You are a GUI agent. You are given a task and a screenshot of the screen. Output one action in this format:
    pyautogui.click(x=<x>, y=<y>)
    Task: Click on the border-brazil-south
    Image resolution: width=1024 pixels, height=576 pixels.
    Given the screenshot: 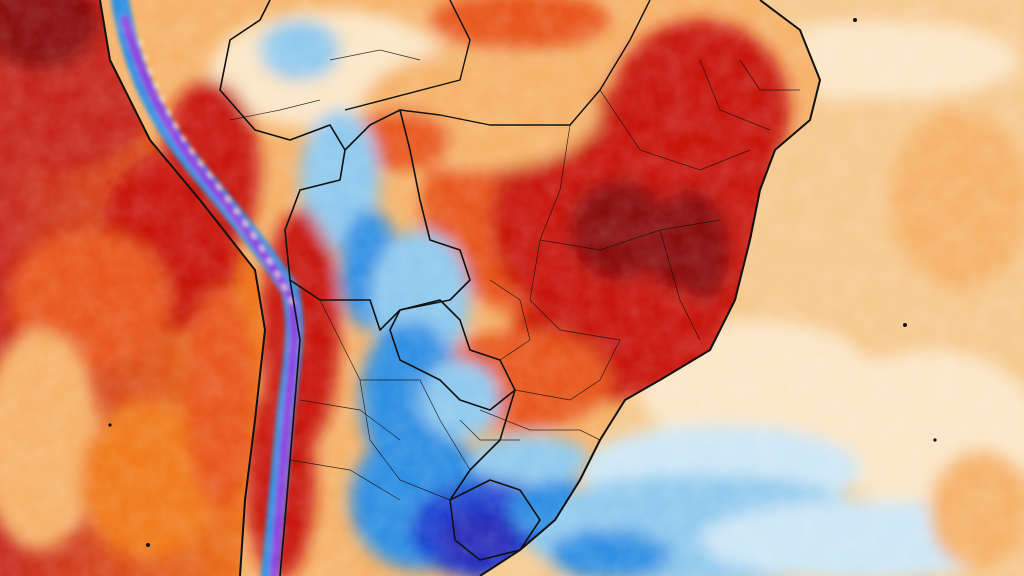 What is the action you would take?
    pyautogui.click(x=482, y=445)
    